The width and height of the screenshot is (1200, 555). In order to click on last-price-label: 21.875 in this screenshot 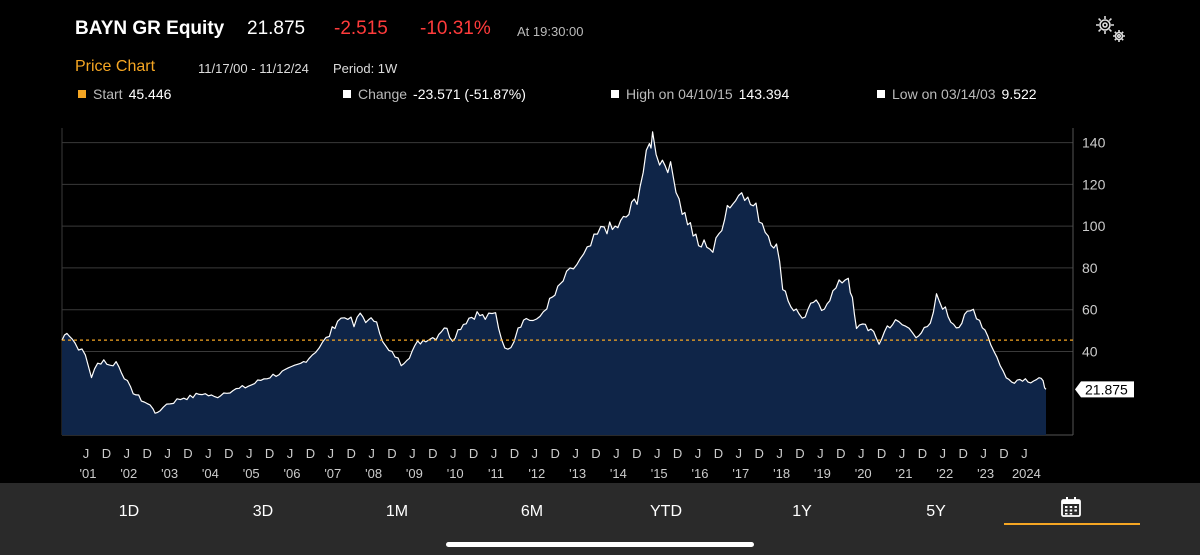, I will do `click(1106, 389)`.